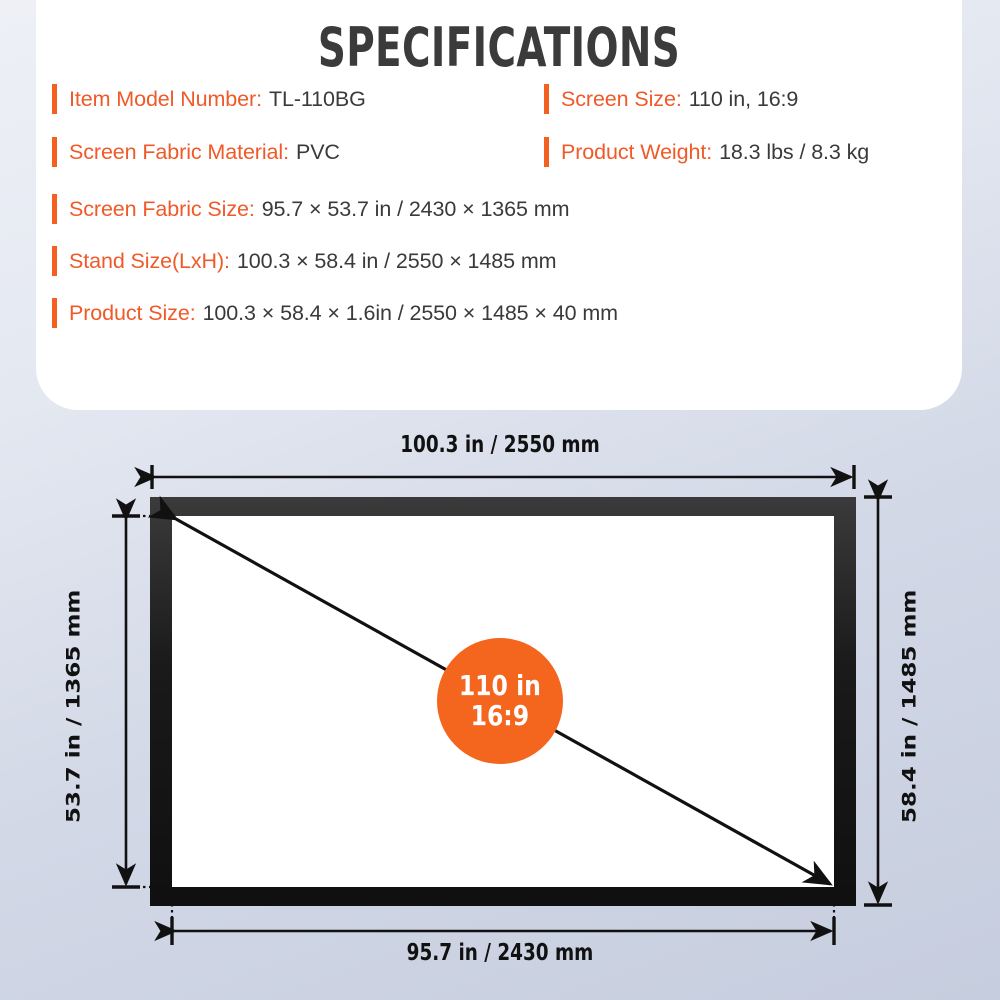  Describe the element at coordinates (132, 312) in the screenshot. I see `spec-label: Product Size:` at that location.